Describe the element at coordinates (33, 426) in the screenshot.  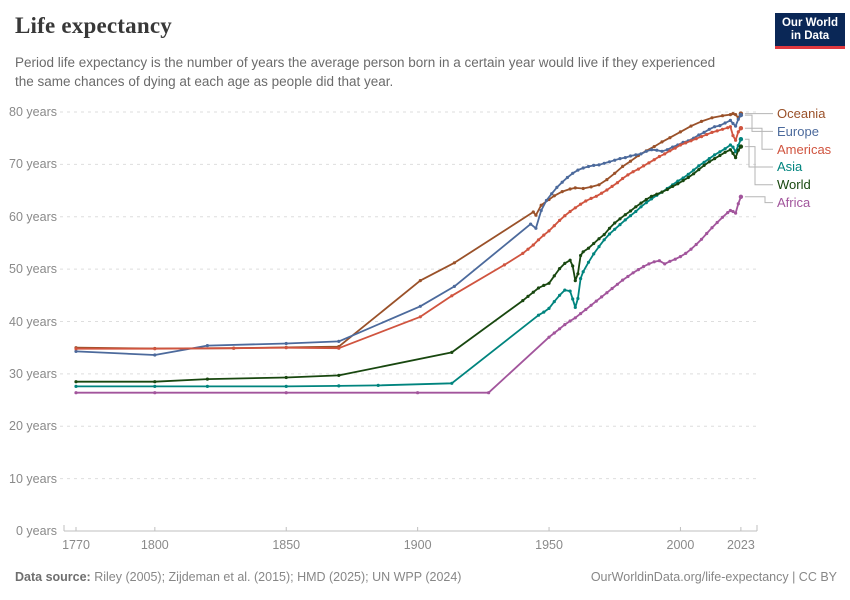
I see `y-axis-tick-label-20: 20 years` at that location.